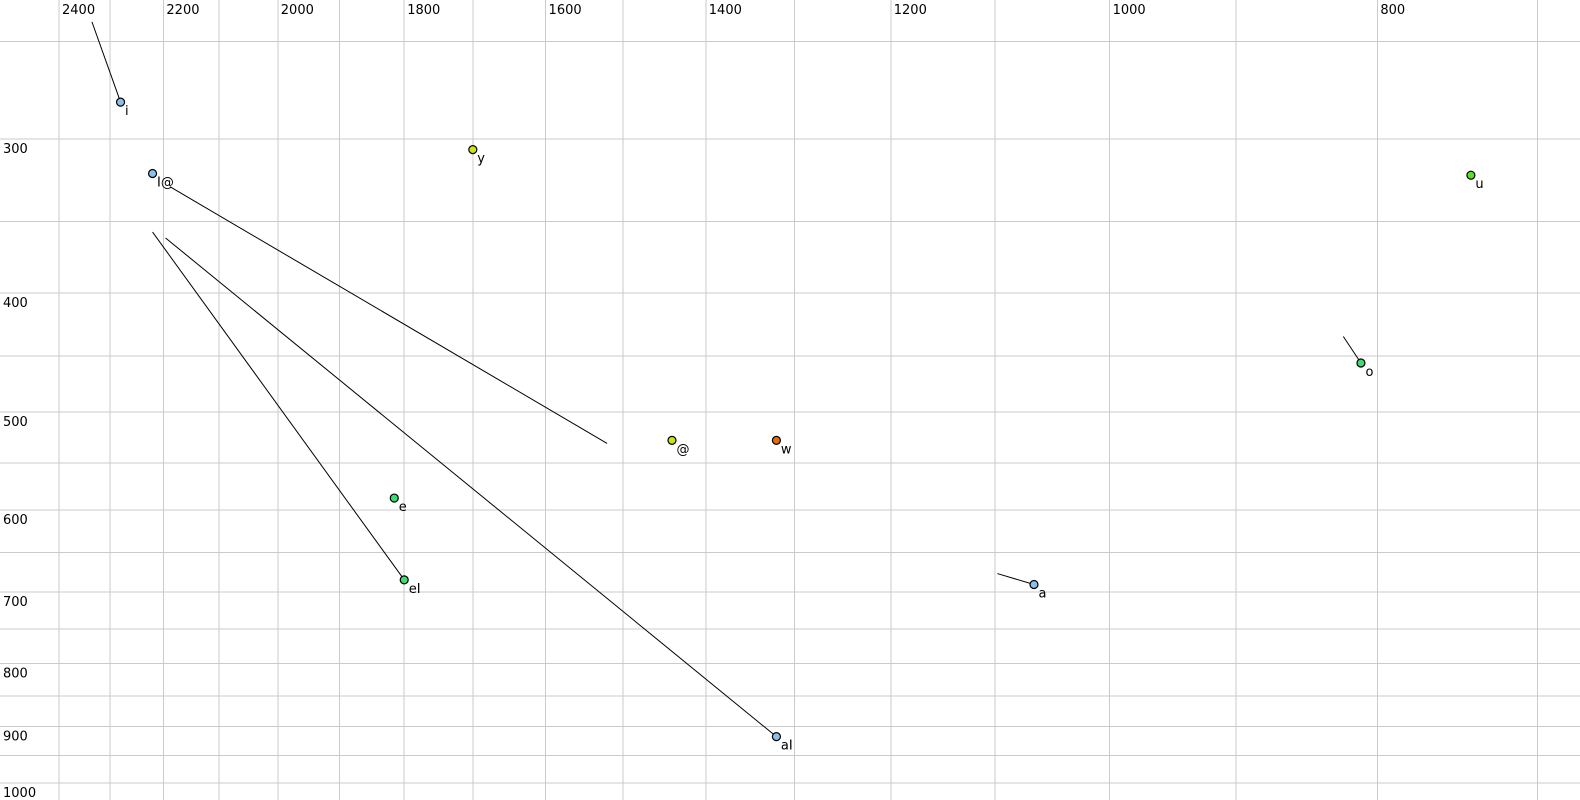 The height and width of the screenshot is (800, 1580). Describe the element at coordinates (1471, 175) in the screenshot. I see `point-u` at that location.